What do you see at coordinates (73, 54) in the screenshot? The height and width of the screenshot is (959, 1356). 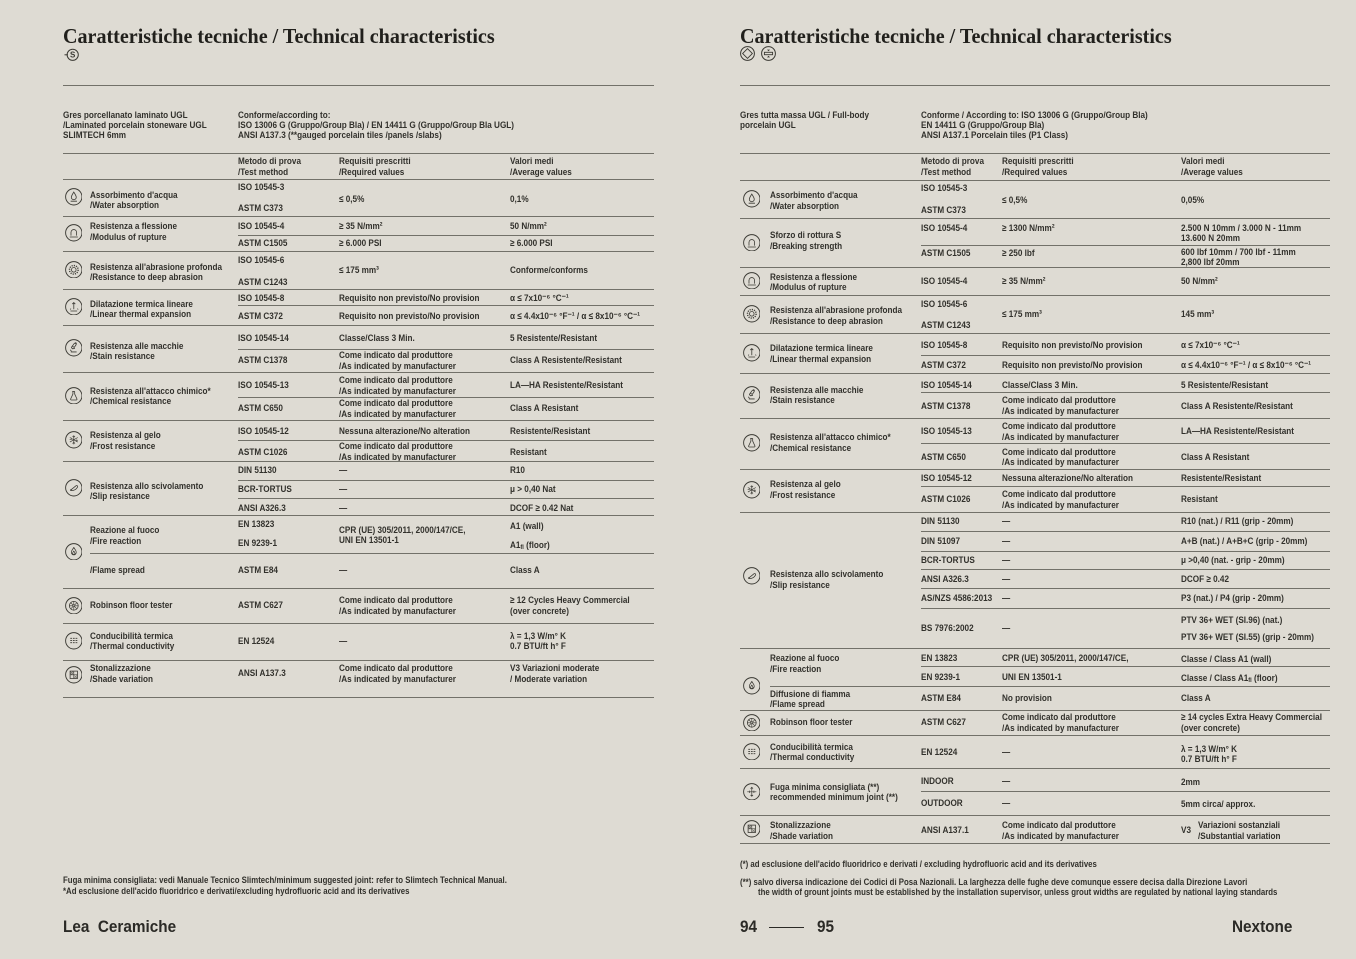 I see `svg-text: S` at bounding box center [73, 54].